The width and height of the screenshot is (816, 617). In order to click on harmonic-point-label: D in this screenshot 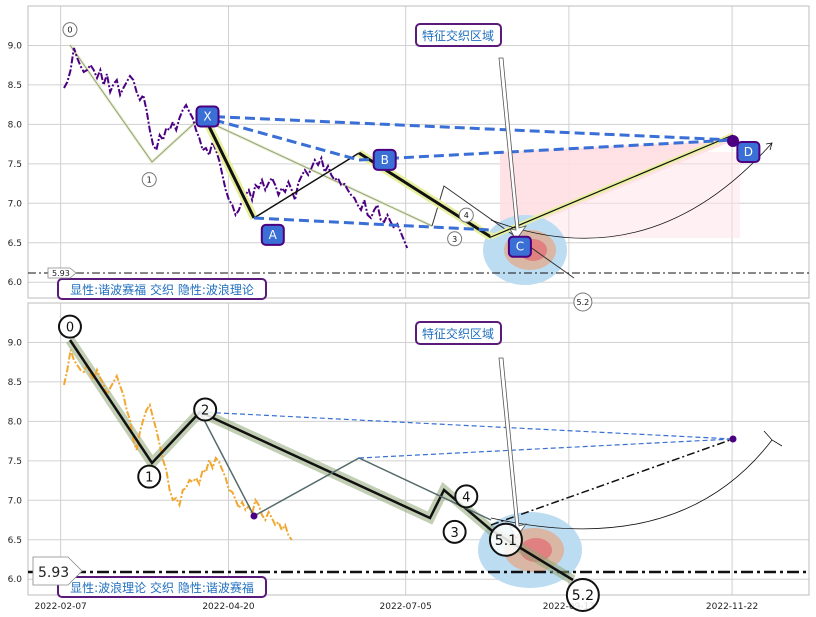, I will do `click(748, 152)`.